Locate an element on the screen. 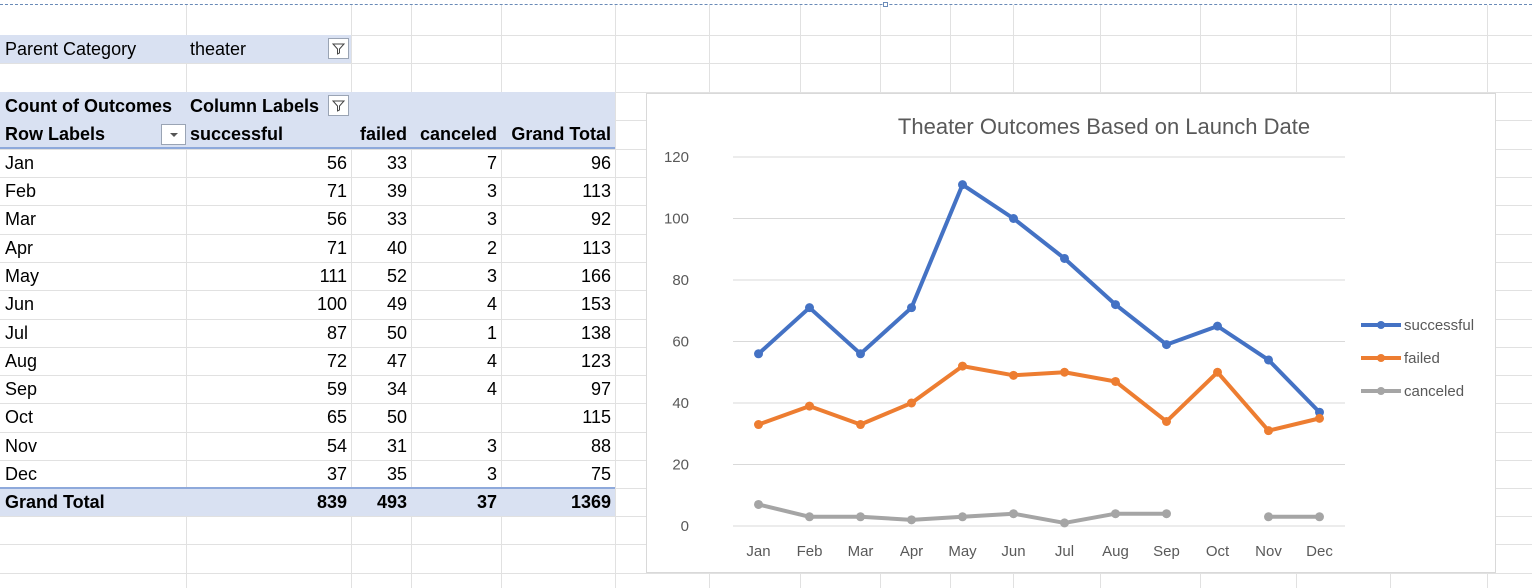 The width and height of the screenshot is (1532, 588). cell-successful: 65 is located at coordinates (336, 417).